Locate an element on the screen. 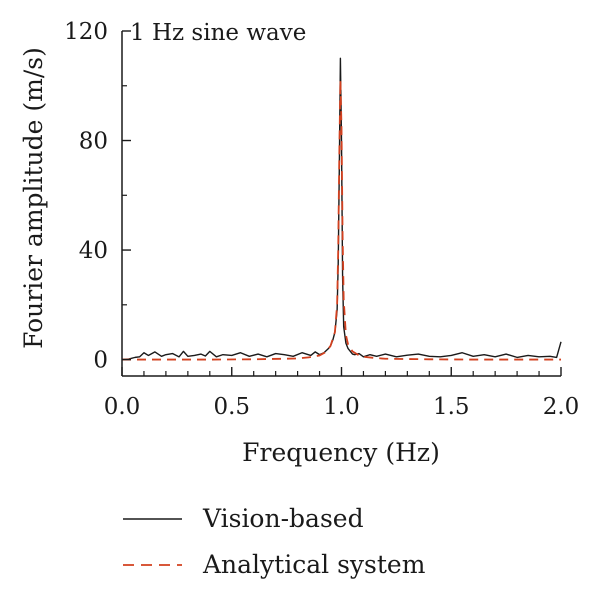 The image size is (600, 602). legend-item-vision-based: Vision-based is located at coordinates (243, 518).